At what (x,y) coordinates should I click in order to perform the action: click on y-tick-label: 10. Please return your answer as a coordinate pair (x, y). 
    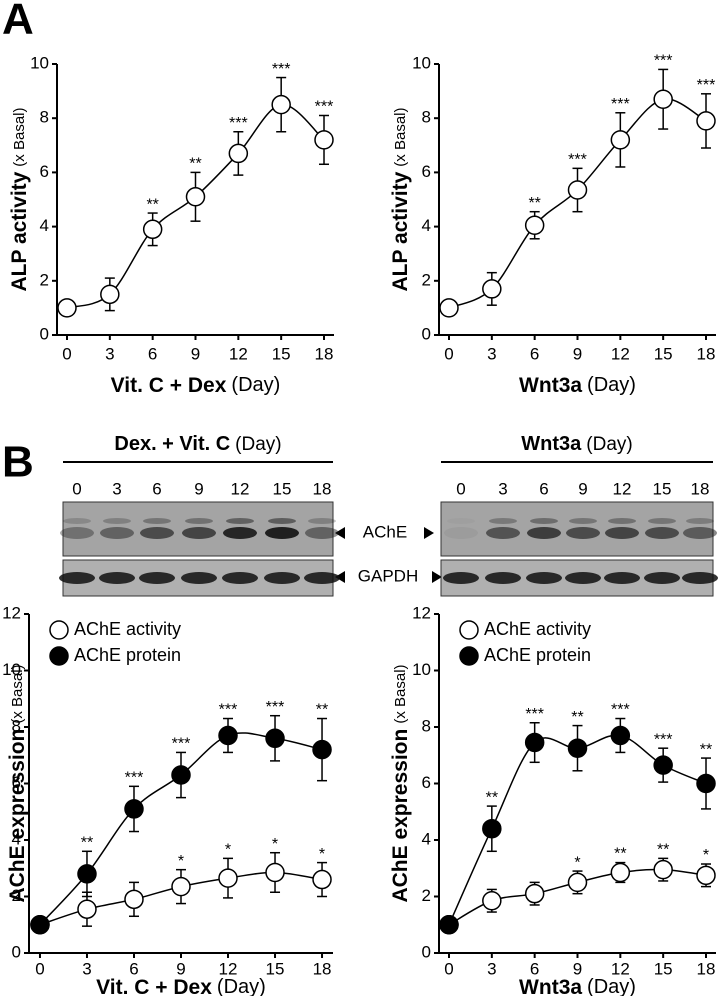
    Looking at the image, I should click on (421, 62).